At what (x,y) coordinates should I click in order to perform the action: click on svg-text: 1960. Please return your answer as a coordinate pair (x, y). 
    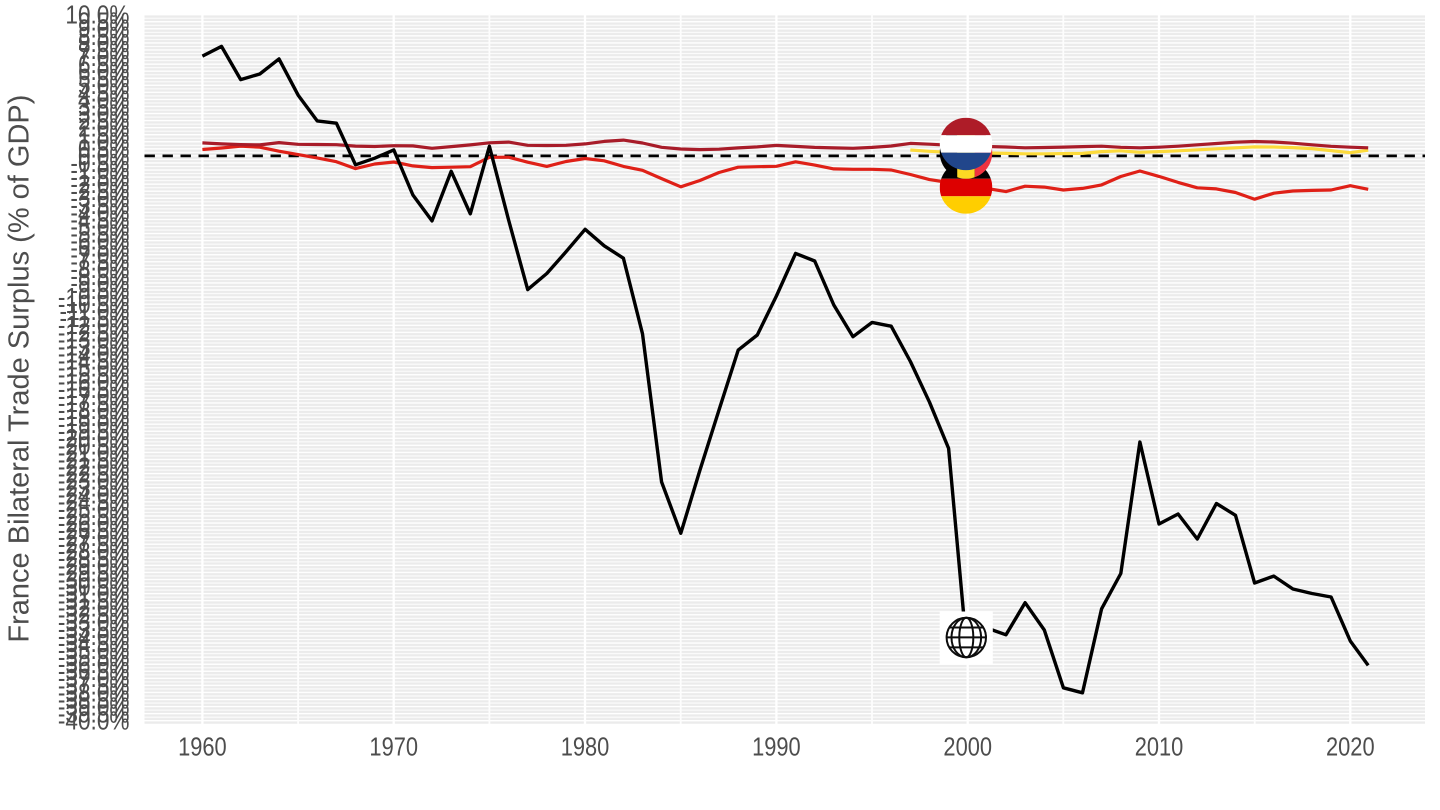
    Looking at the image, I should click on (202, 747).